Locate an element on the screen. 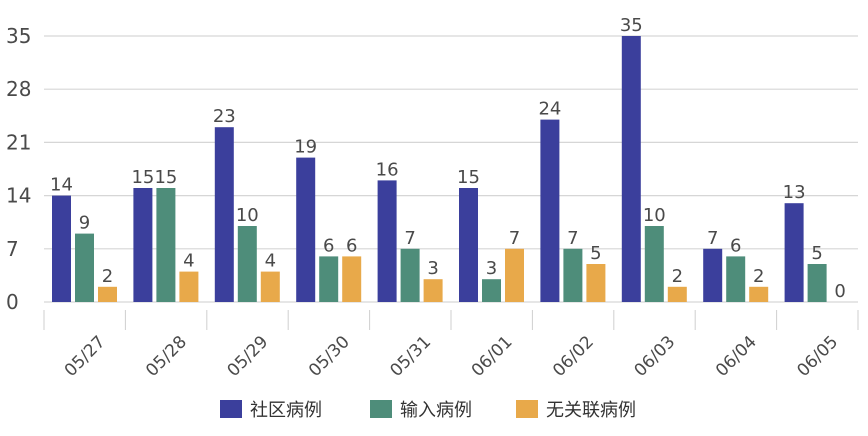 Image resolution: width=868 pixels, height=436 pixels. bar-社区病例-06/01 is located at coordinates (468, 245).